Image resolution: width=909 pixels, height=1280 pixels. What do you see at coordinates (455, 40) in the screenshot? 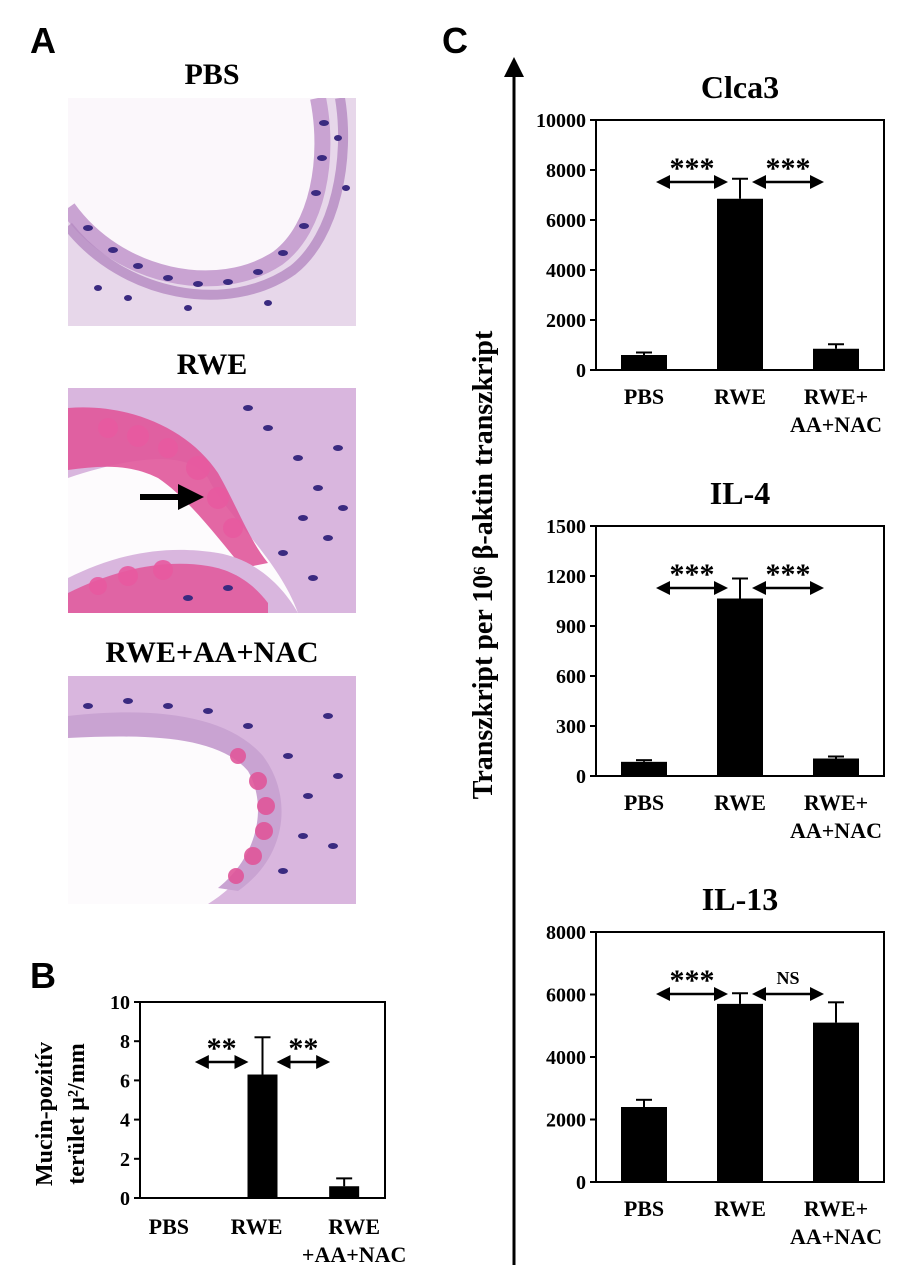
I see `panel-letter-c: C` at bounding box center [455, 40].